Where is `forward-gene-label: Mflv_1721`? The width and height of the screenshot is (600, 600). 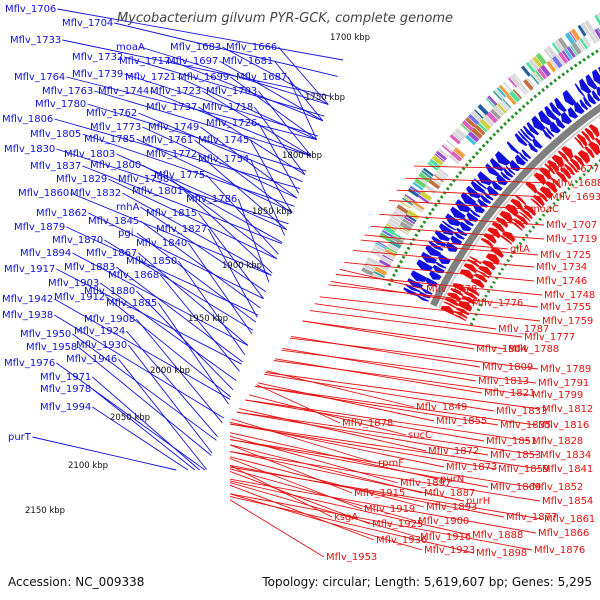 forward-gene-label: Mflv_1721 is located at coordinates (150, 77).